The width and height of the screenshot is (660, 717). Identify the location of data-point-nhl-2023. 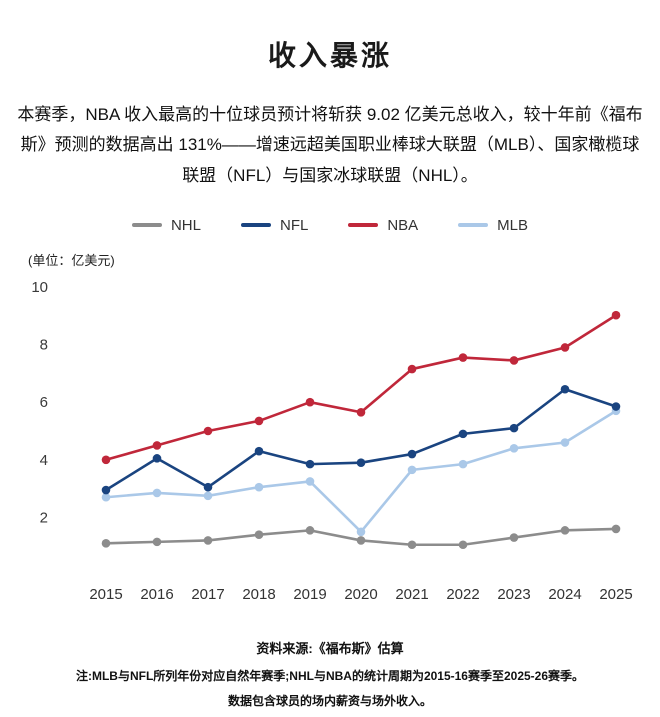
(514, 537).